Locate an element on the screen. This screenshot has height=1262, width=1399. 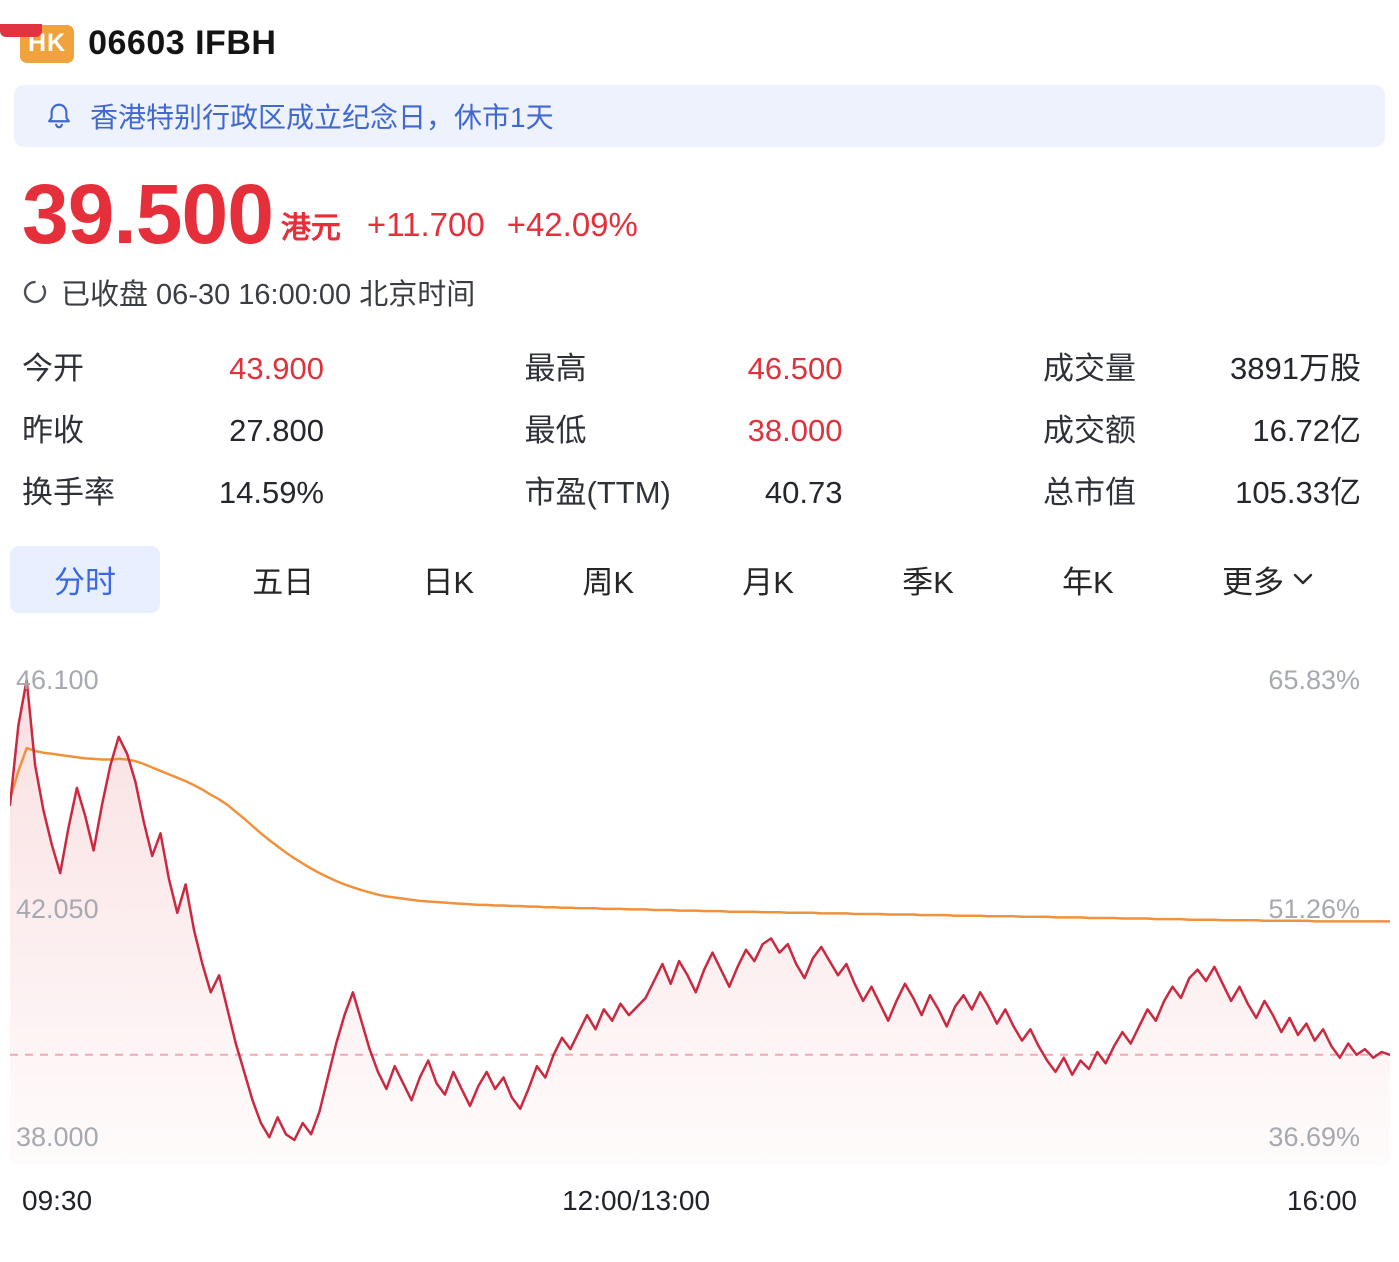
market-status-row: 已收盘 06-30 16:00:00 北京时间 is located at coordinates (710, 292).